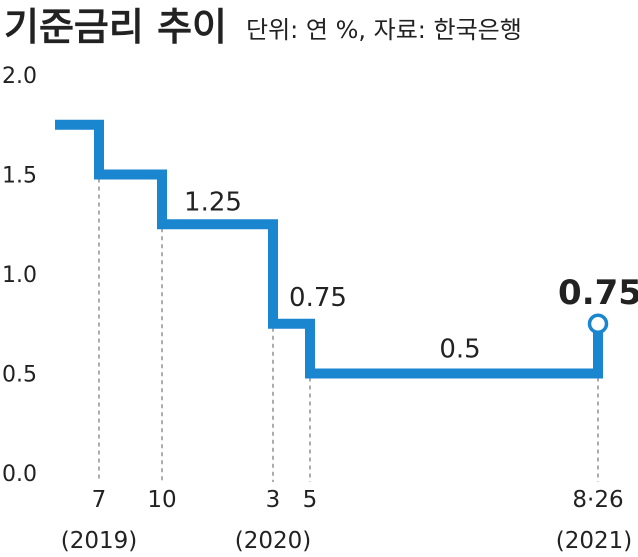 The image size is (638, 557). Describe the element at coordinates (597, 500) in the screenshot. I see `x-tick-label: 8·26` at that location.